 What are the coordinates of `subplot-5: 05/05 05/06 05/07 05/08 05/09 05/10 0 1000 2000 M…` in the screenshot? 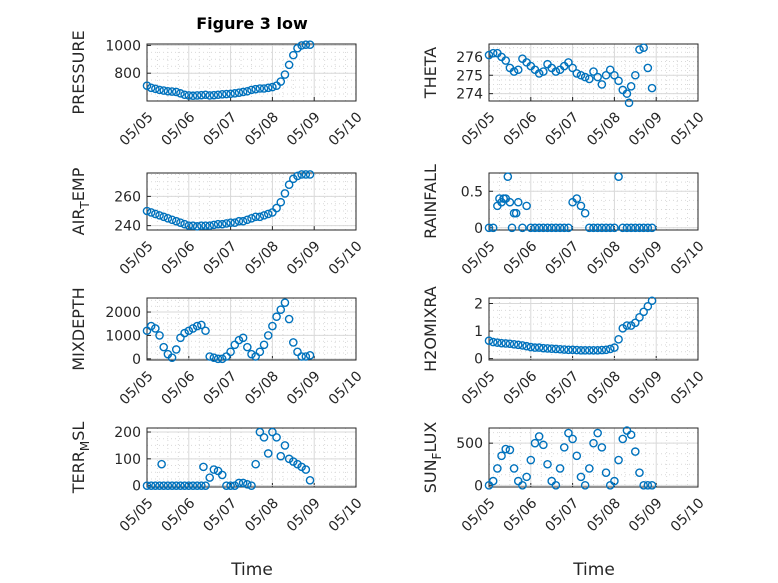 It's located at (217, 347).